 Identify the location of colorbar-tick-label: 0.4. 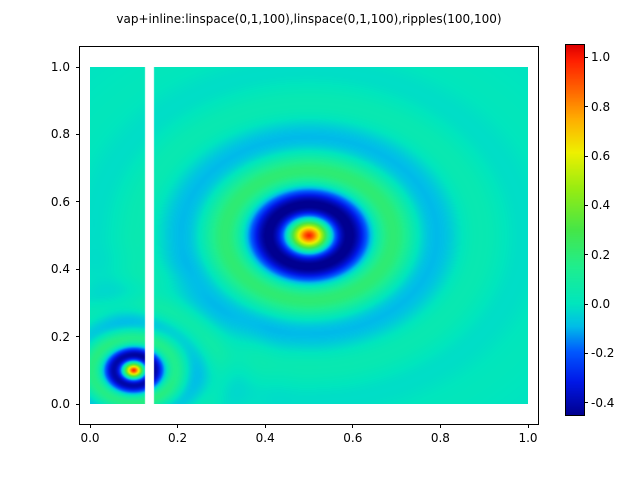
(601, 205).